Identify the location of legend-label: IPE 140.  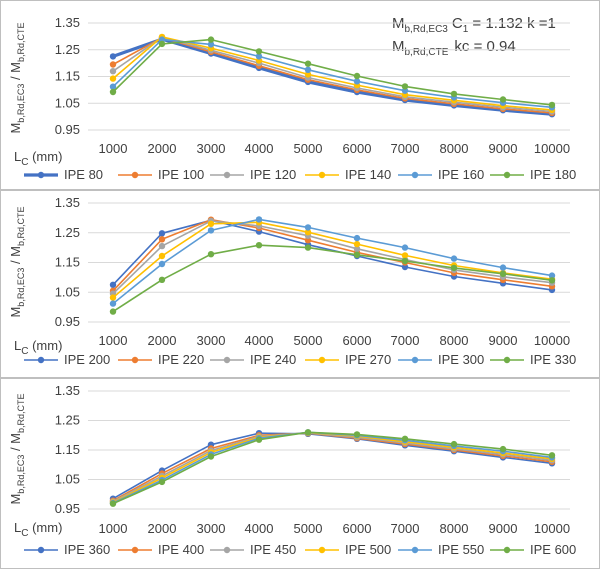
(368, 174).